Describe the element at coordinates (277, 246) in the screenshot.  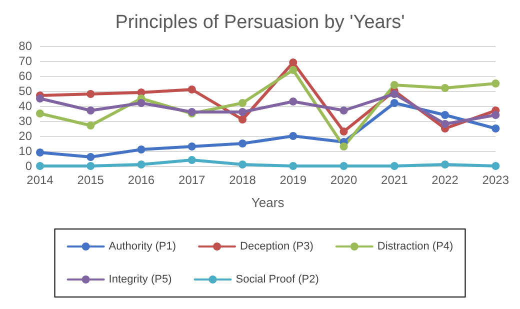
I see `legend-label: Deception (P3)` at that location.